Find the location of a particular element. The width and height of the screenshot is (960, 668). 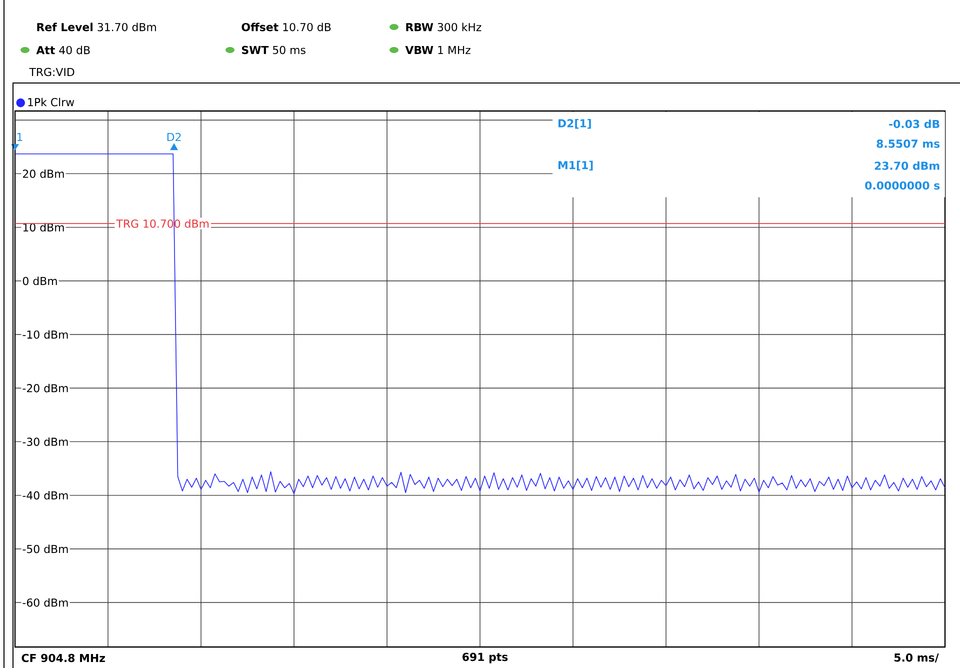

text: 5.0 ms/ is located at coordinates (916, 658).